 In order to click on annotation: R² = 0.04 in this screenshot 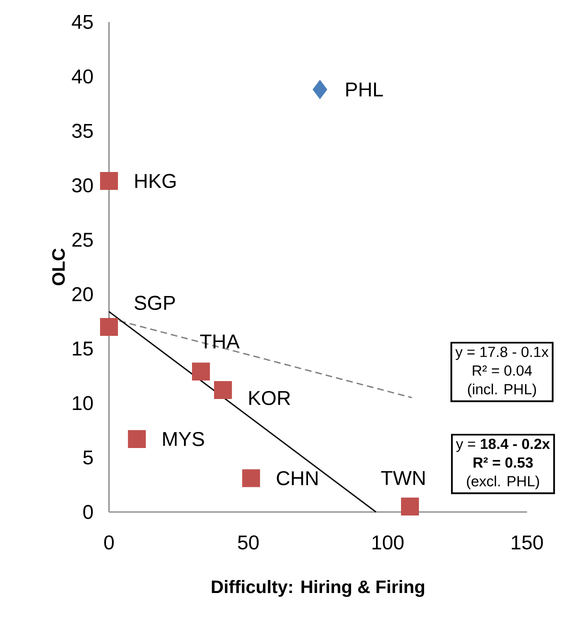, I will do `click(502, 370)`.